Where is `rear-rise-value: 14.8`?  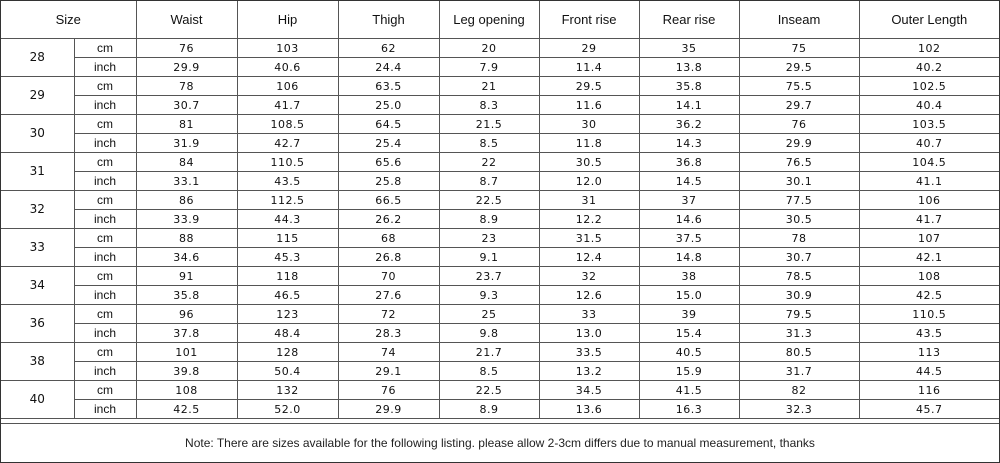
rear-rise-value: 14.8 is located at coordinates (689, 257).